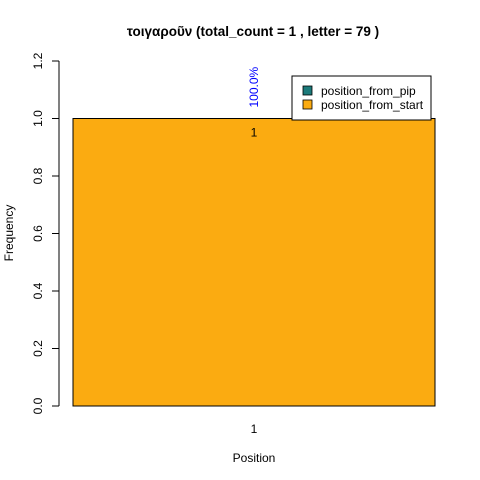 The height and width of the screenshot is (480, 480). I want to click on legend: position_from_pip position_from_start, so click(361, 98).